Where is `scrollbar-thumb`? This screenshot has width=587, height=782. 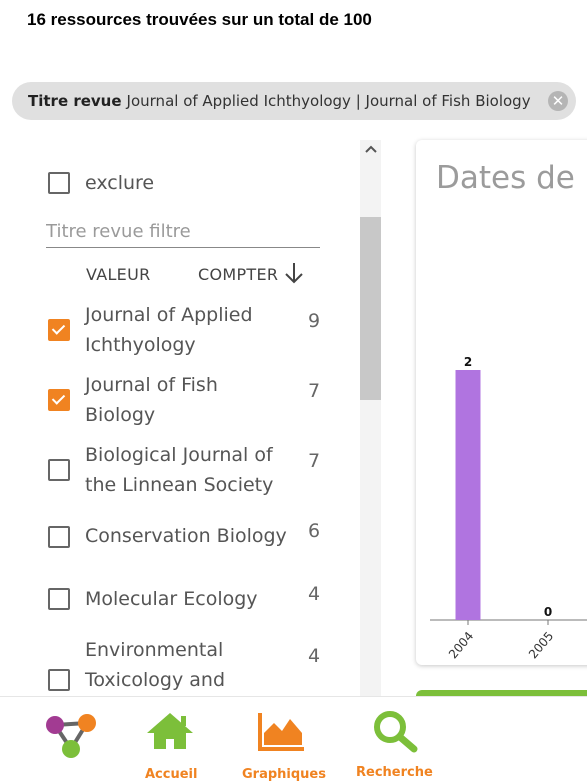 scrollbar-thumb is located at coordinates (370, 308).